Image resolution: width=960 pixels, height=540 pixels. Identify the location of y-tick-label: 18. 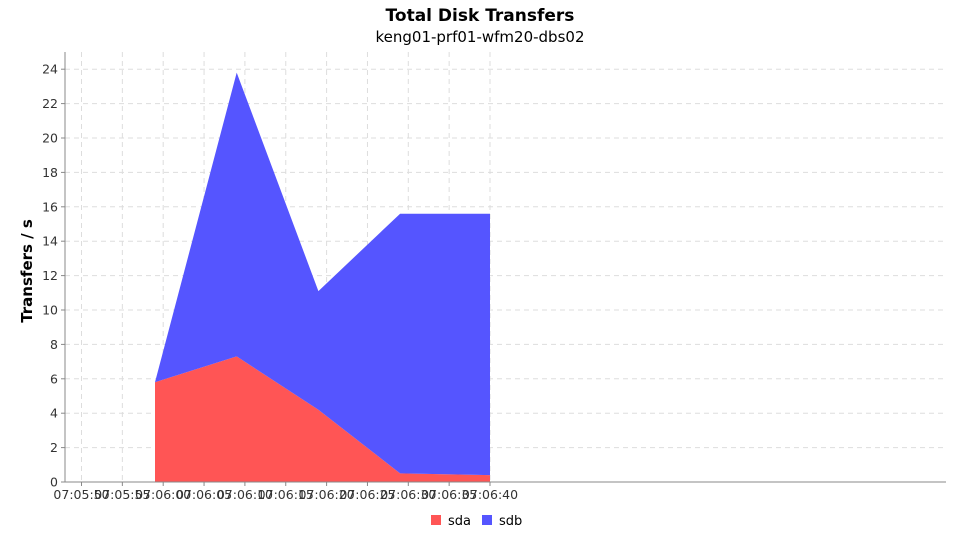
(50, 172).